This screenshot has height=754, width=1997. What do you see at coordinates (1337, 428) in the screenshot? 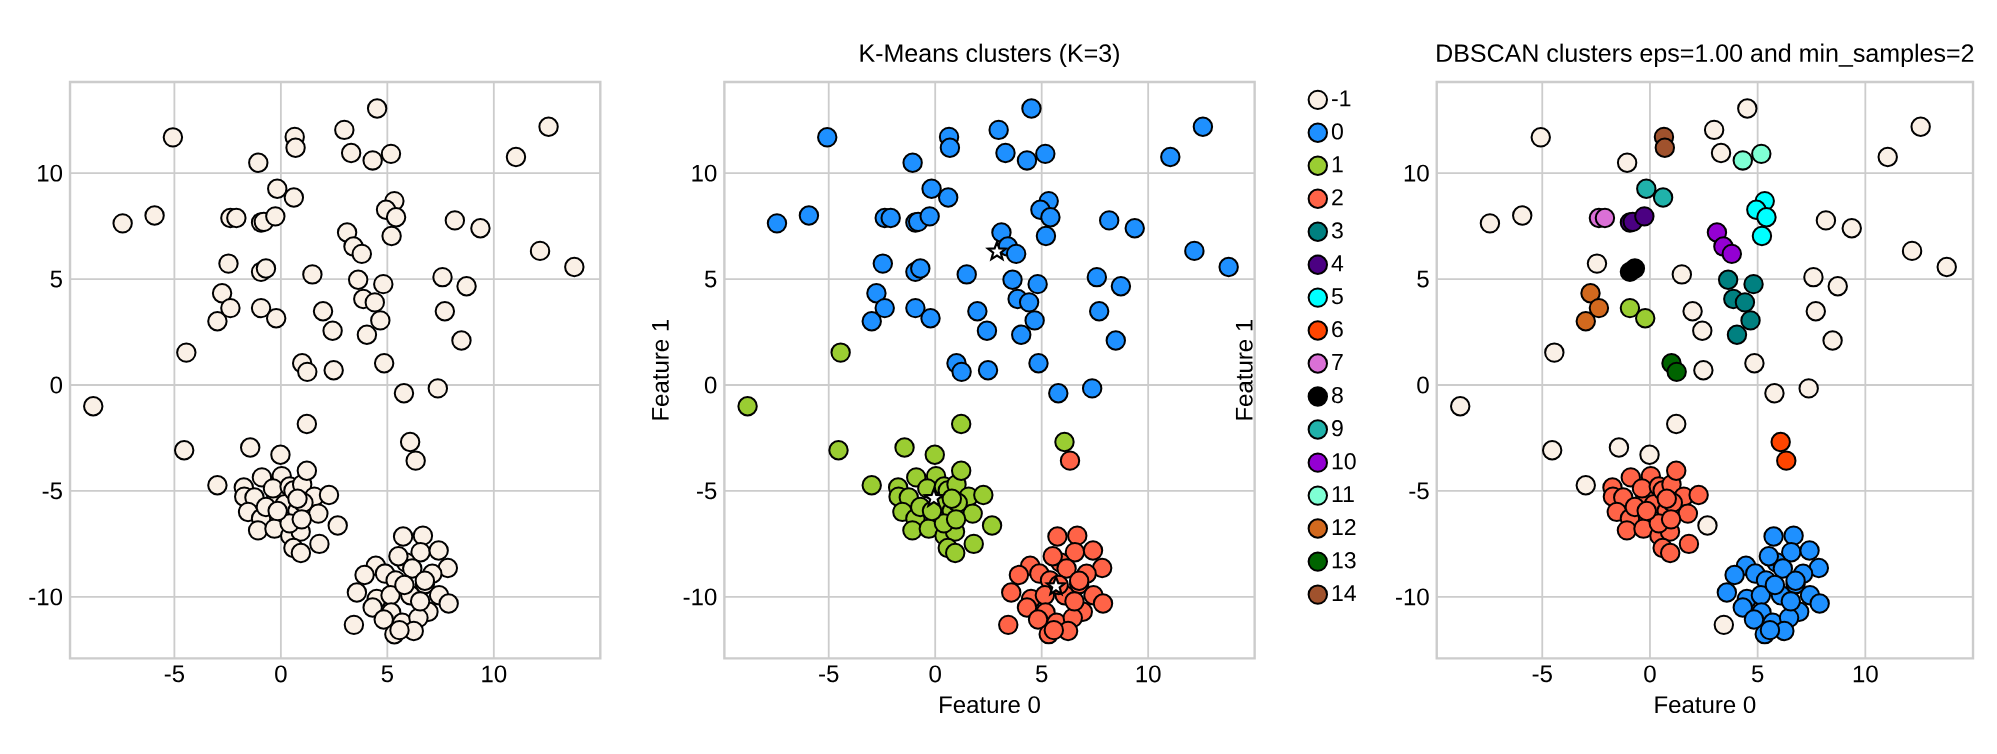
I see `legend-label: 9` at bounding box center [1337, 428].